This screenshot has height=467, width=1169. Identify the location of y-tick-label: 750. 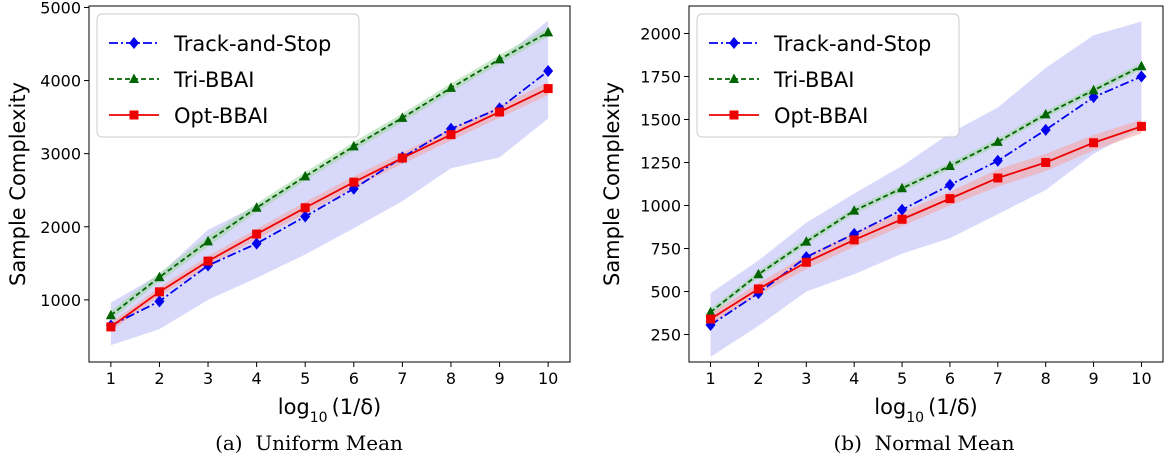
(665, 248).